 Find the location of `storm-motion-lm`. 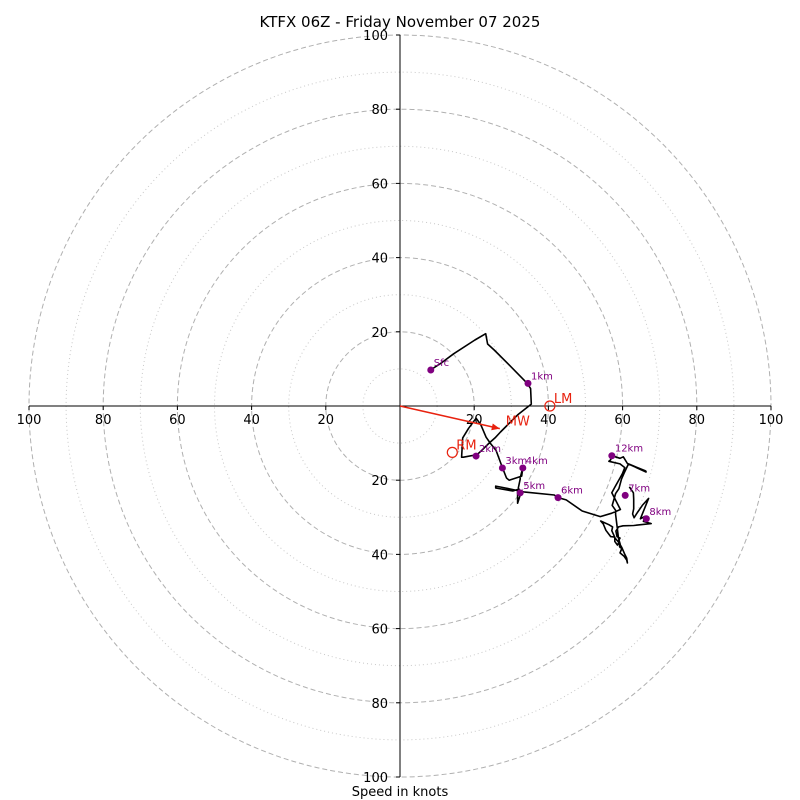

storm-motion-lm is located at coordinates (550, 406).